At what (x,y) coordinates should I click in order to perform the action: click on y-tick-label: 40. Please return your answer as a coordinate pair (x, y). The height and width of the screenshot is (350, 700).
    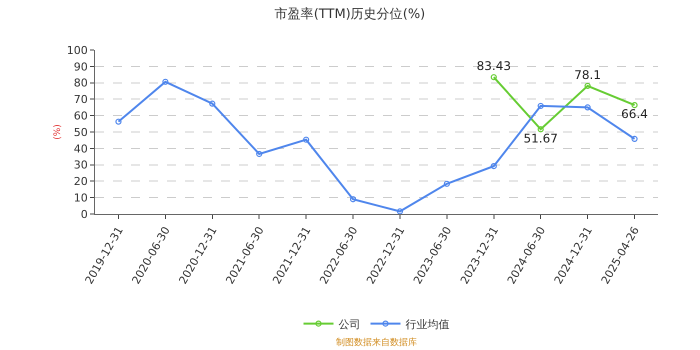
    Looking at the image, I should click on (81, 149).